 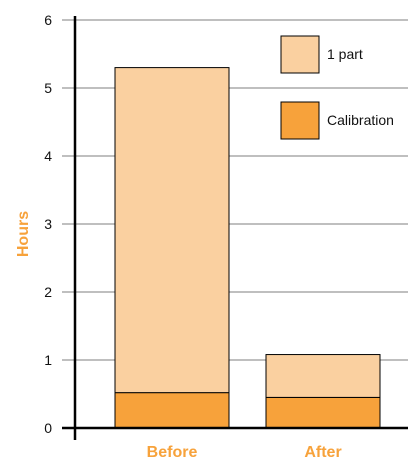 What do you see at coordinates (172, 452) in the screenshot?
I see `x-category-label: Before` at bounding box center [172, 452].